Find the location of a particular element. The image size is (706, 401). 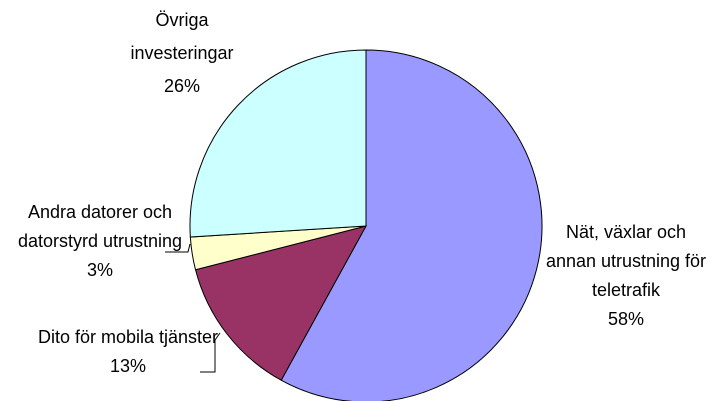

category-label: Dito för mobila tjänster is located at coordinates (128, 337).